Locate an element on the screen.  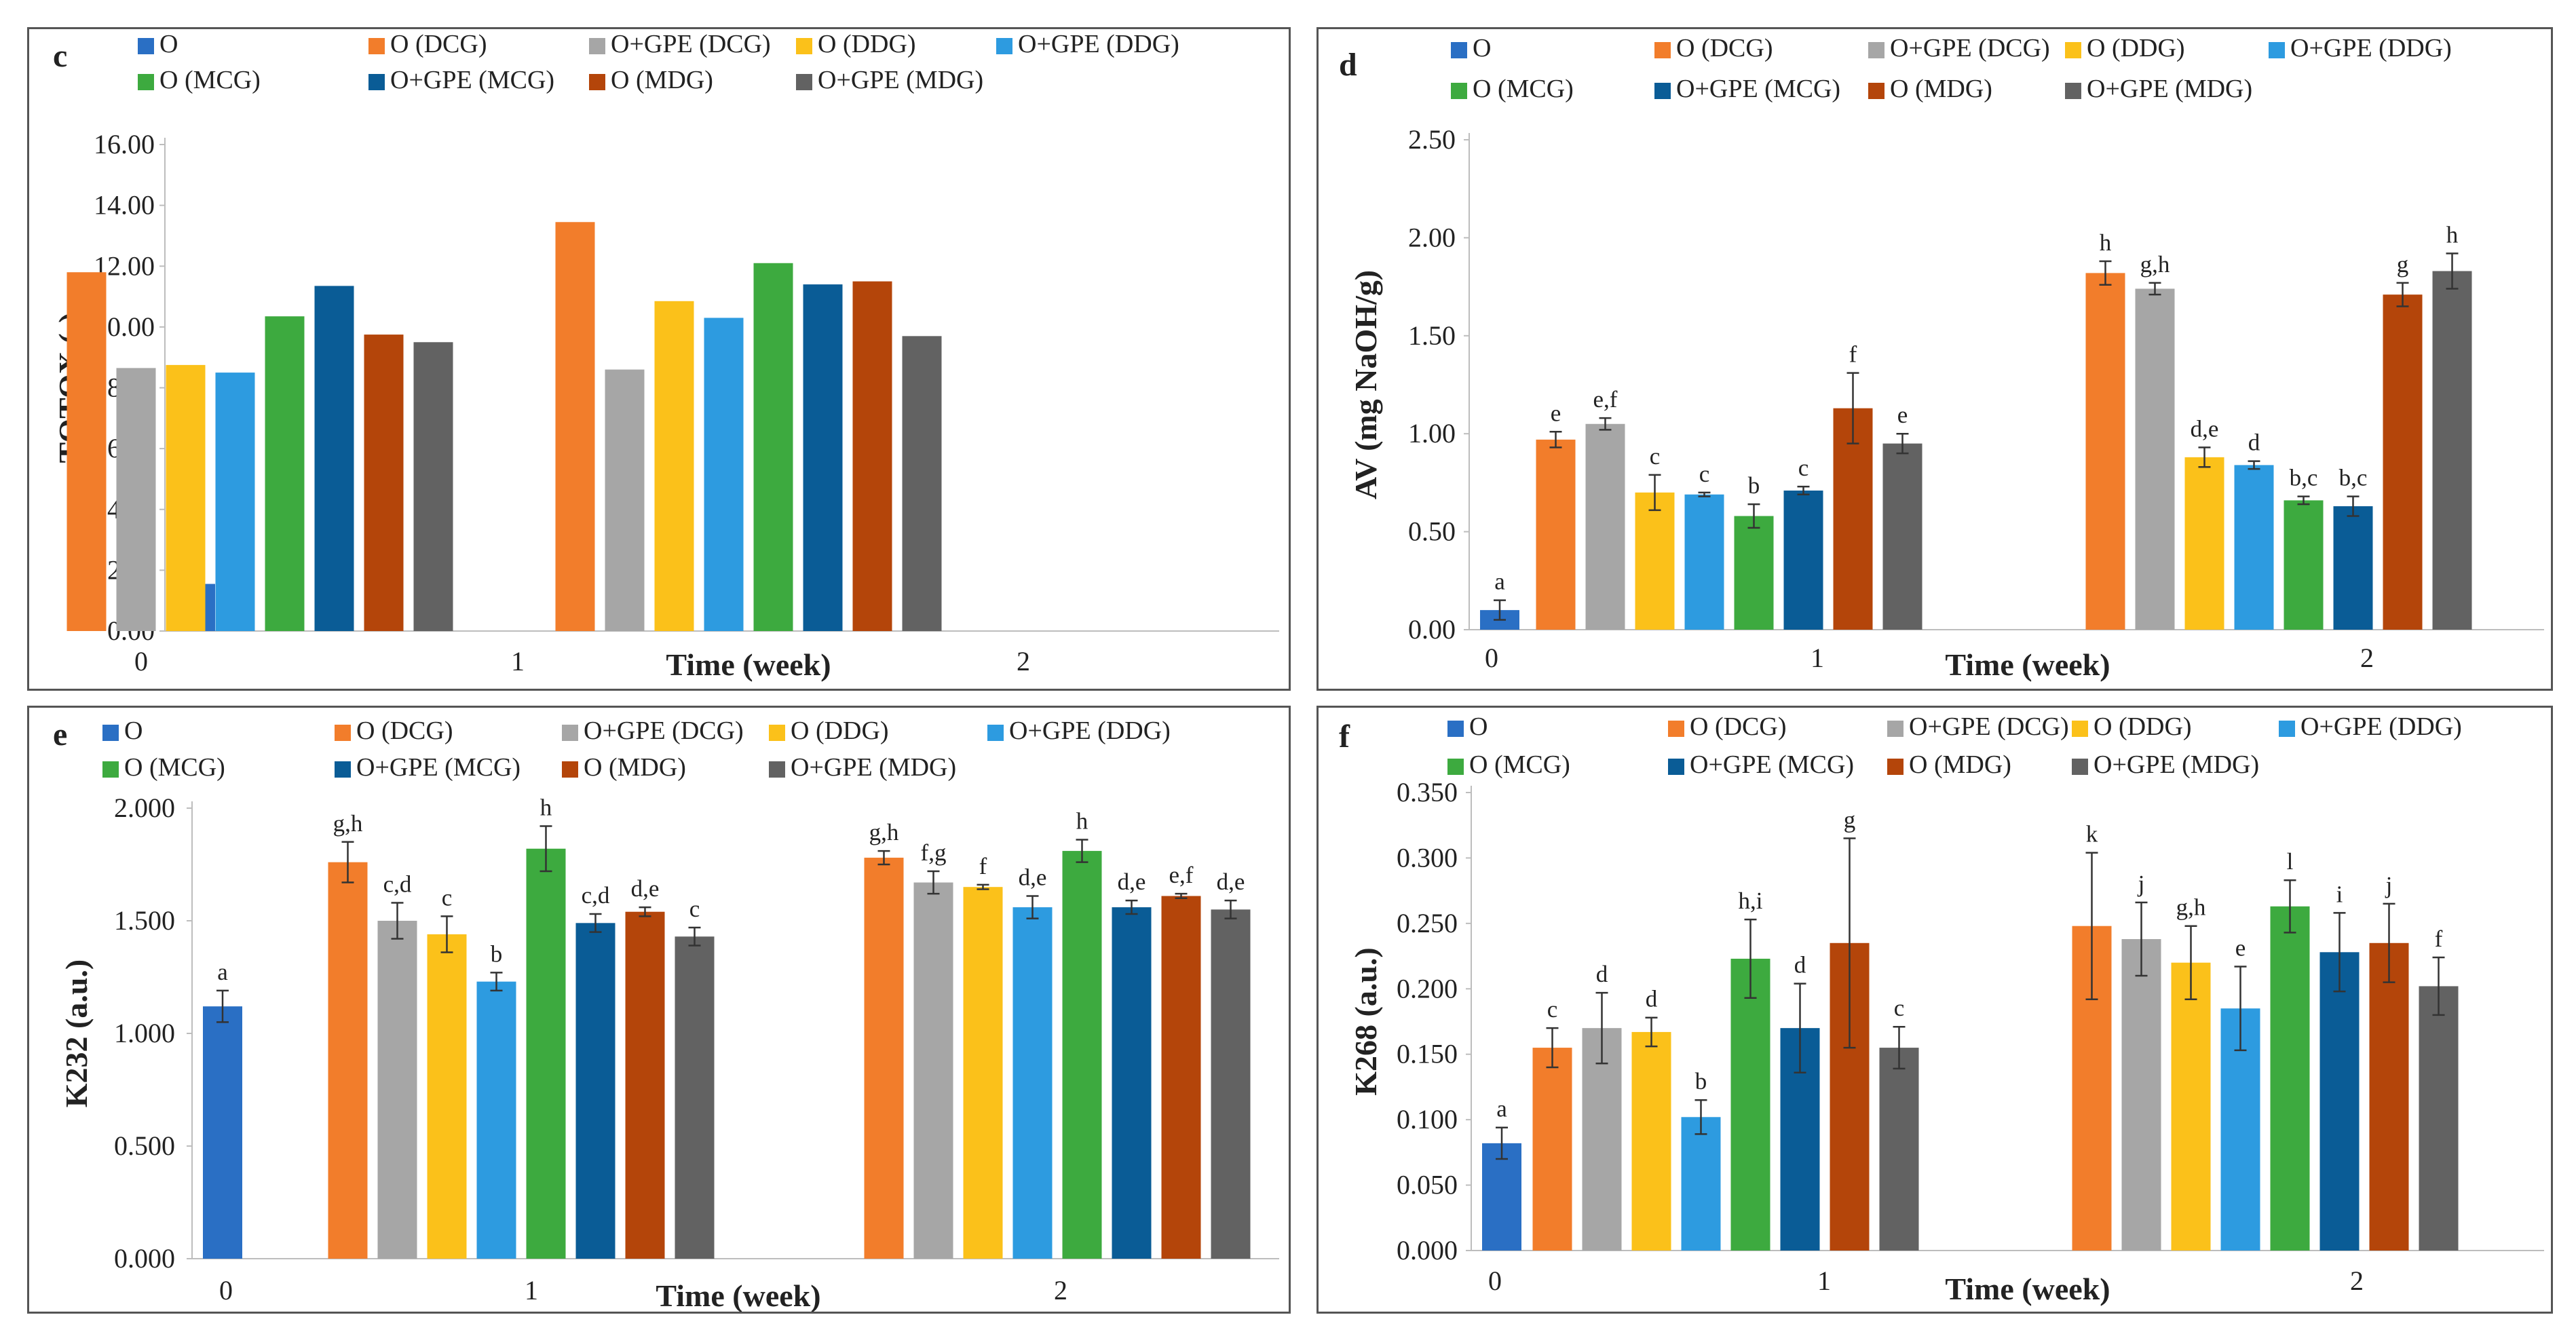
y-tick-label: 0.100 is located at coordinates (1427, 1119).